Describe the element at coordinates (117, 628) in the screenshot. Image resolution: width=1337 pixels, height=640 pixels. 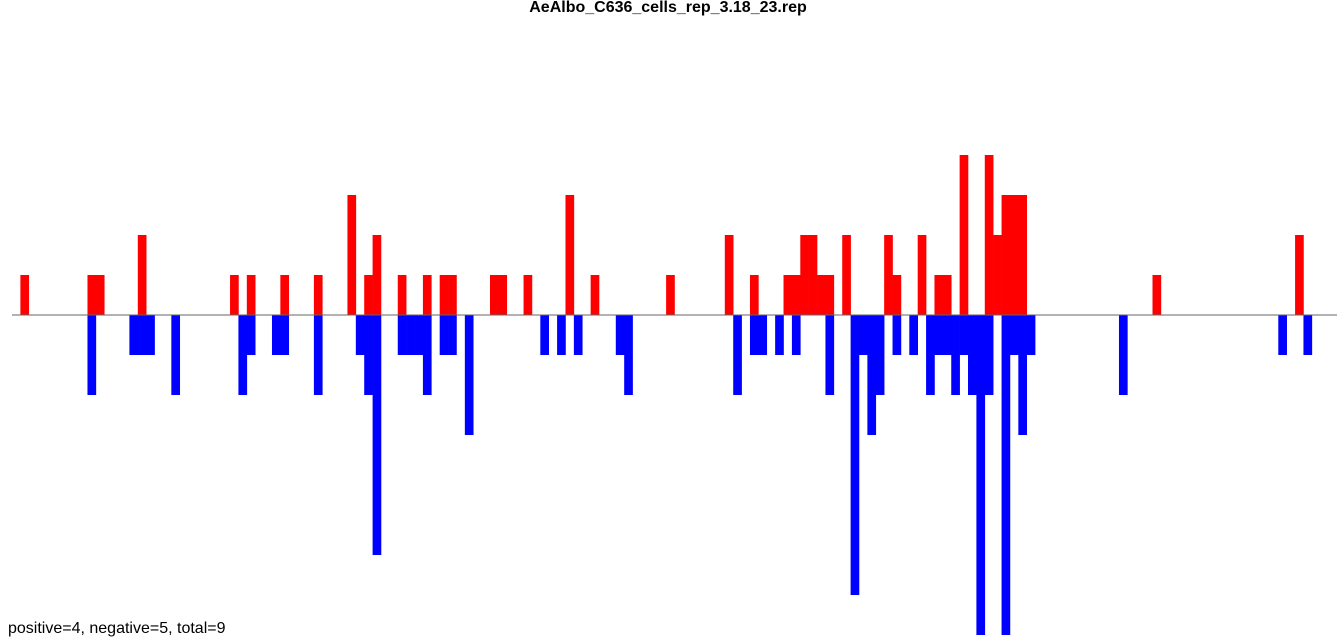
I see `annotation: positive=4, negative=5, total=9` at that location.